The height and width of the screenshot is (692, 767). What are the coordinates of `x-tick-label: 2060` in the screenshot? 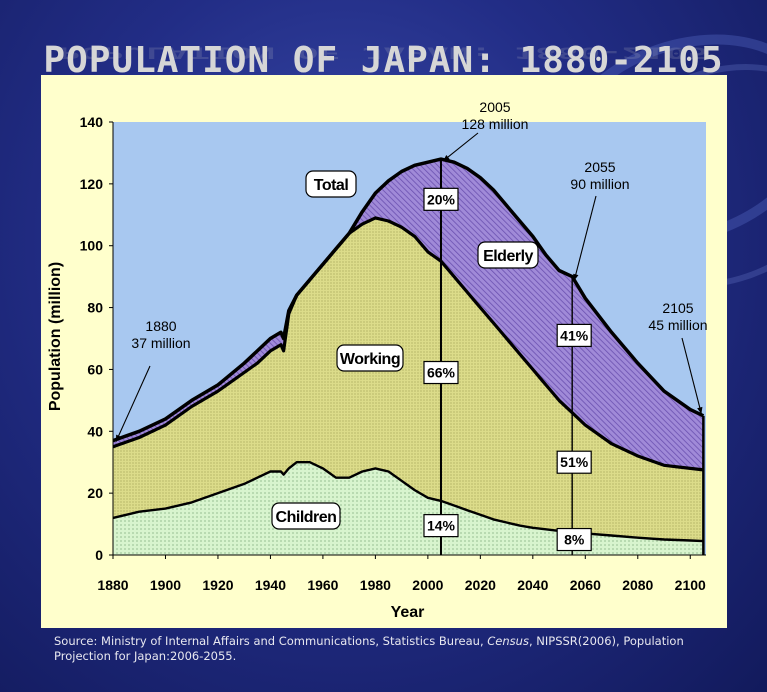 It's located at (585, 585).